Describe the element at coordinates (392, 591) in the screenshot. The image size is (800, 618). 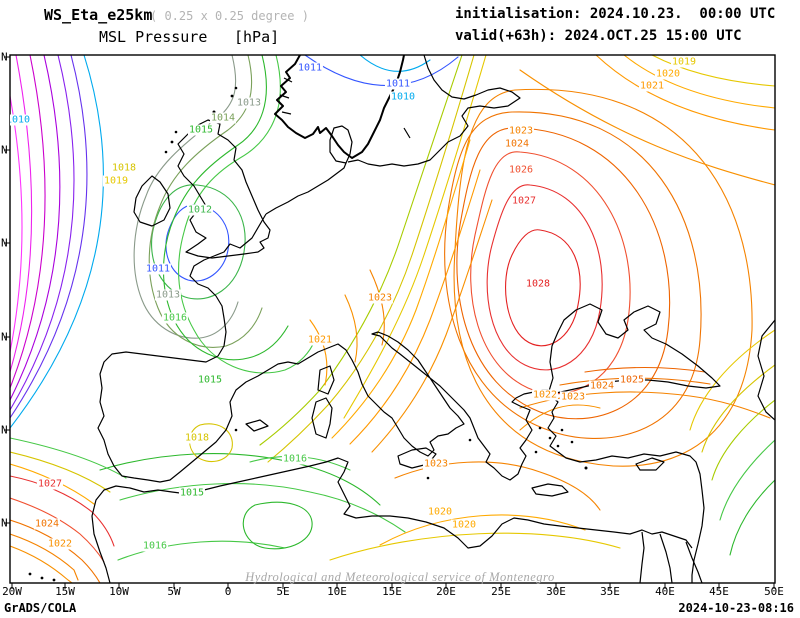
I see `x-tick-label: 15E` at that location.